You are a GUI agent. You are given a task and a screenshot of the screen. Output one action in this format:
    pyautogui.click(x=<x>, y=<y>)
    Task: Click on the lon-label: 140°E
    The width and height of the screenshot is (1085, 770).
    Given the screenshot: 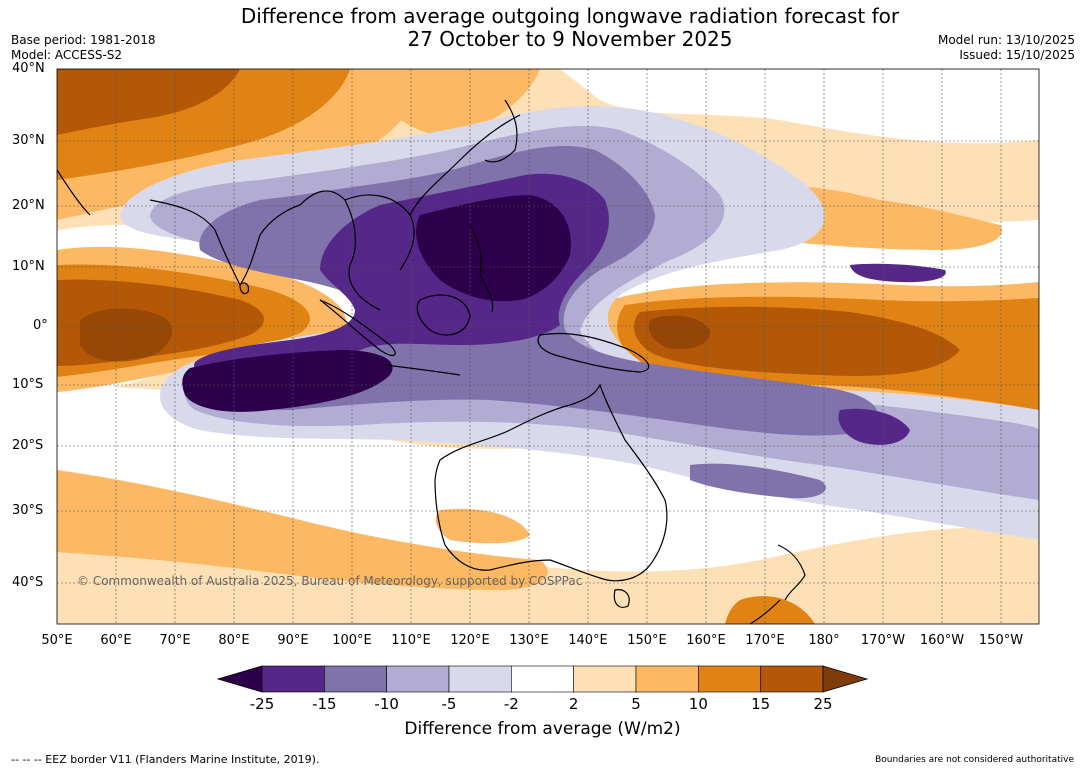 What is the action you would take?
    pyautogui.click(x=588, y=640)
    